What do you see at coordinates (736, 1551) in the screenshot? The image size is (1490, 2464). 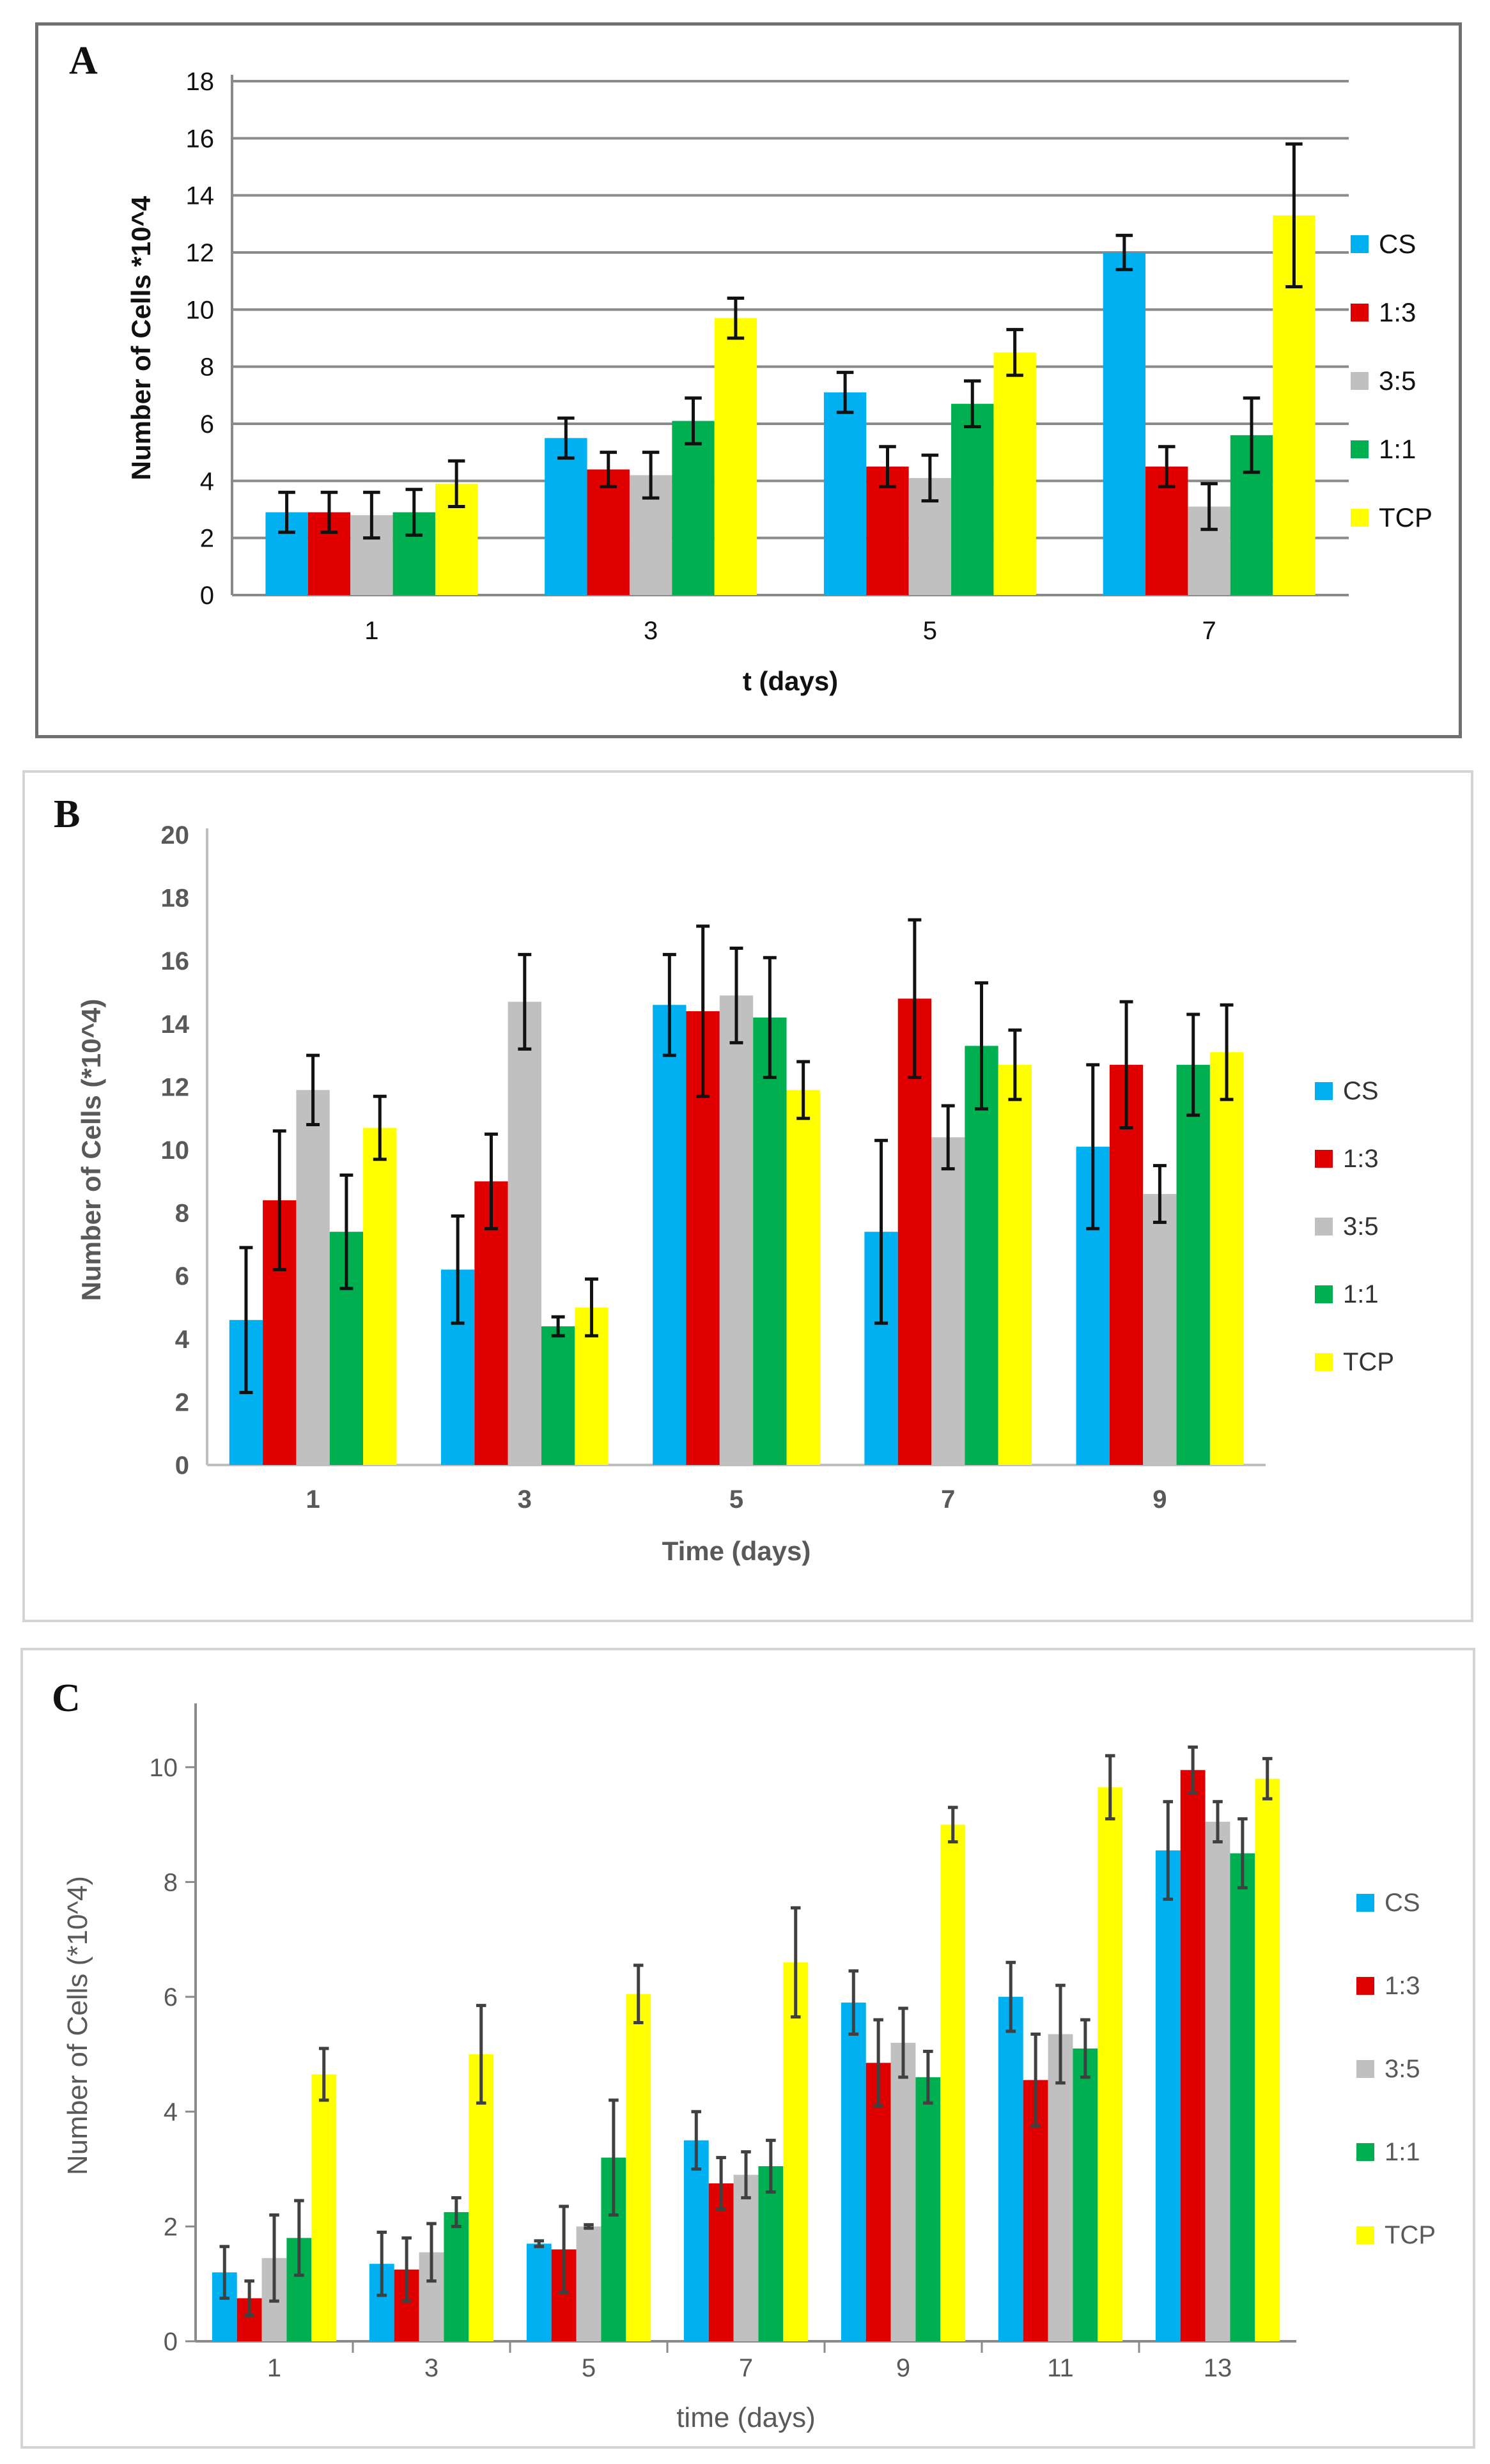 I see `x-axis-label: Time (days)` at bounding box center [736, 1551].